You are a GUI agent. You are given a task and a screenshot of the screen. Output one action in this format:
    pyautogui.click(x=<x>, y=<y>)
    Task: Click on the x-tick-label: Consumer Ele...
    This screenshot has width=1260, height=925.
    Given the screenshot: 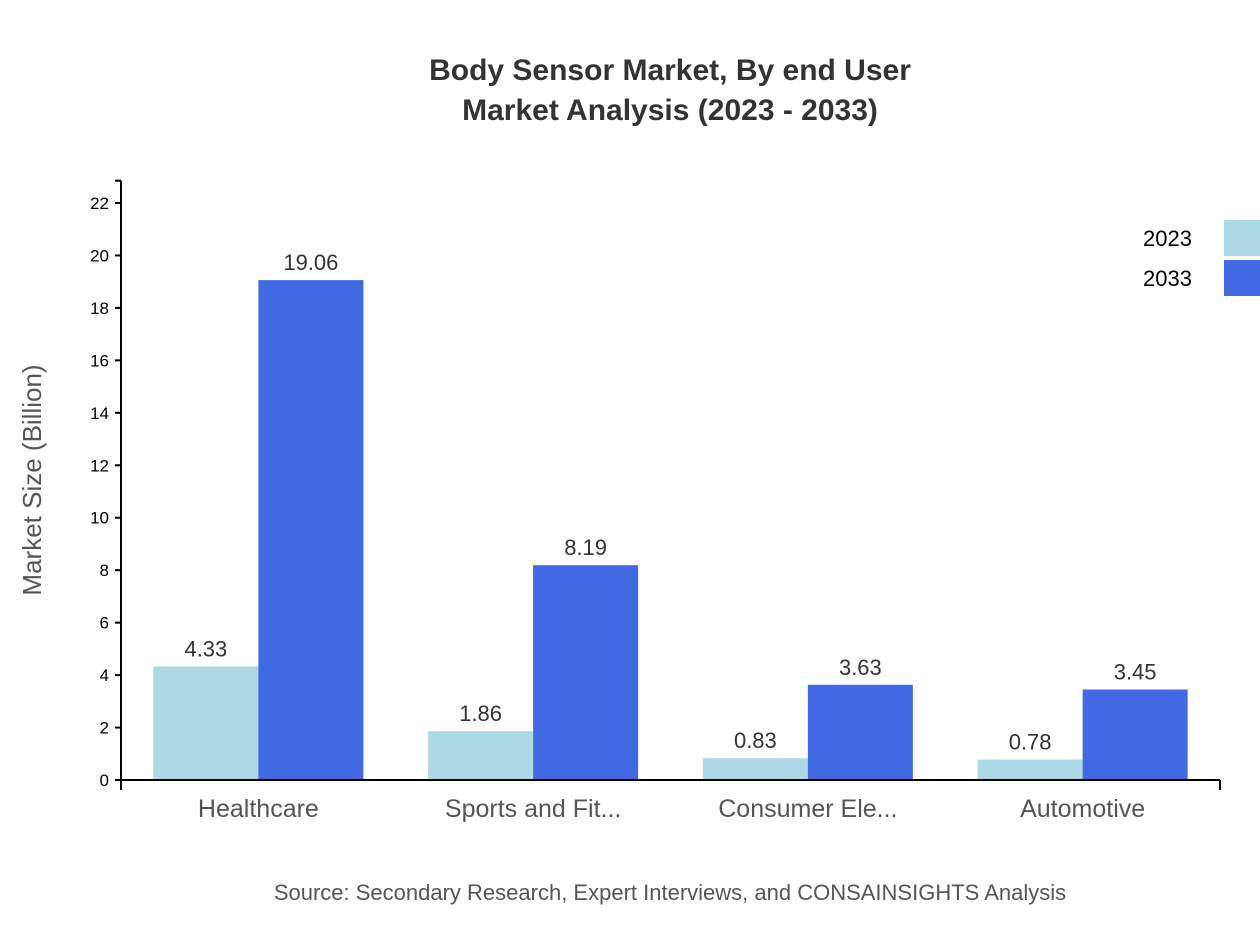 What is the action you would take?
    pyautogui.click(x=807, y=809)
    